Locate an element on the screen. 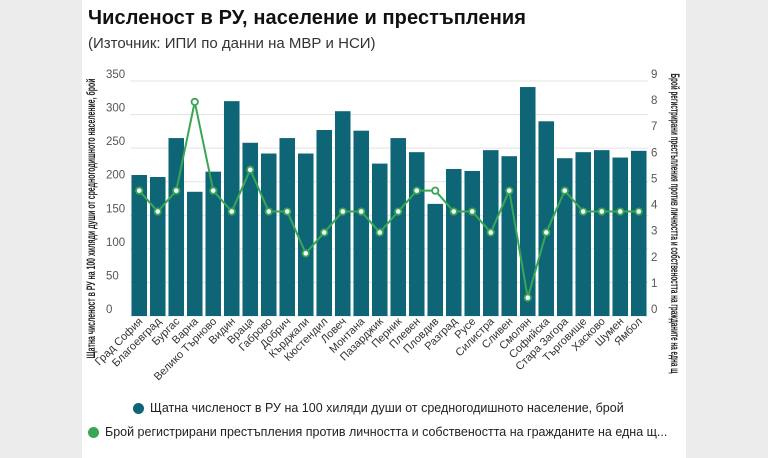 The width and height of the screenshot is (768, 458). left-tick-label: 50 is located at coordinates (112, 276).